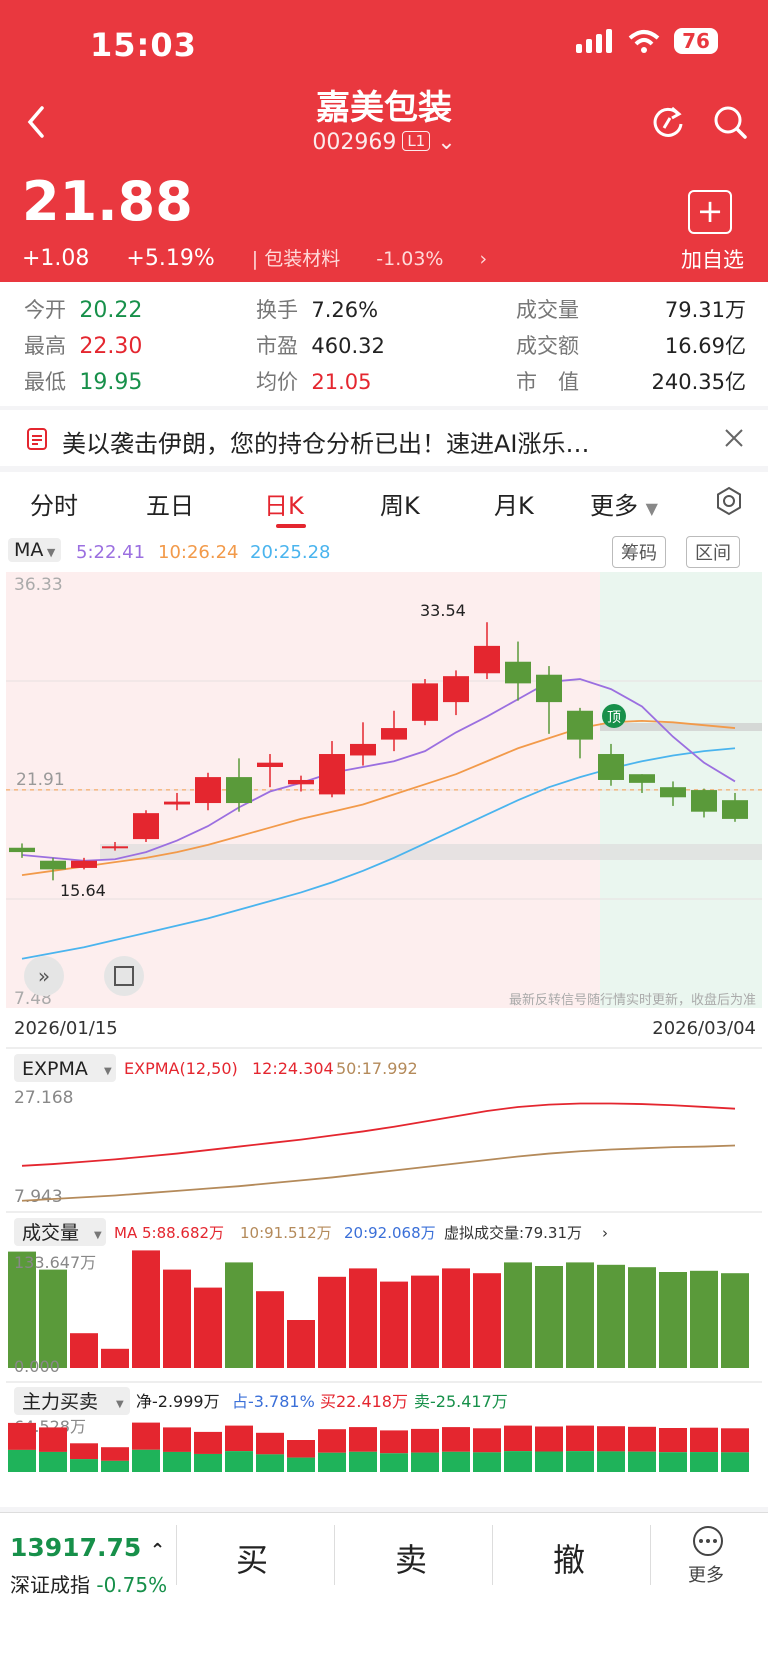 Image resolution: width=768 pixels, height=1663 pixels. I want to click on signal-note: 最新反转信号随行情实时更新，收盘后为准, so click(632, 1000).